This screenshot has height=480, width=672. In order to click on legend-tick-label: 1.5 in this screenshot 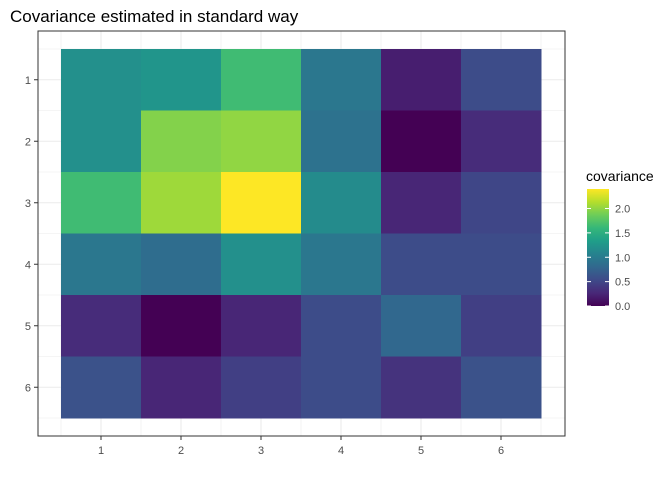, I will do `click(622, 234)`.